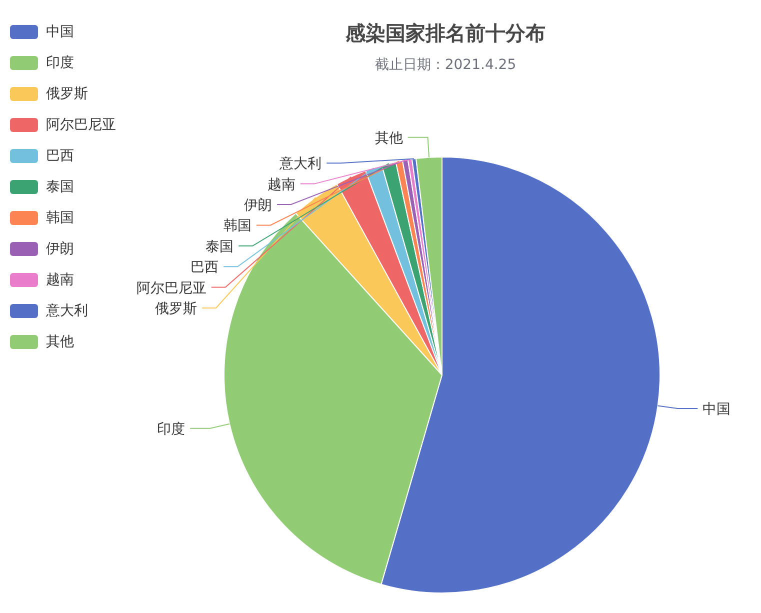  What do you see at coordinates (204, 268) in the screenshot?
I see `slice-label: 巴西` at bounding box center [204, 268].